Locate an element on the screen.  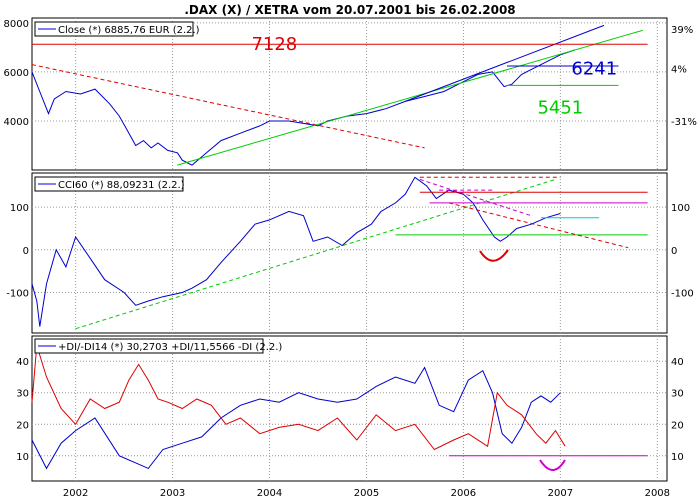
y-tick-label-right: 0 is located at coordinates (674, 251).